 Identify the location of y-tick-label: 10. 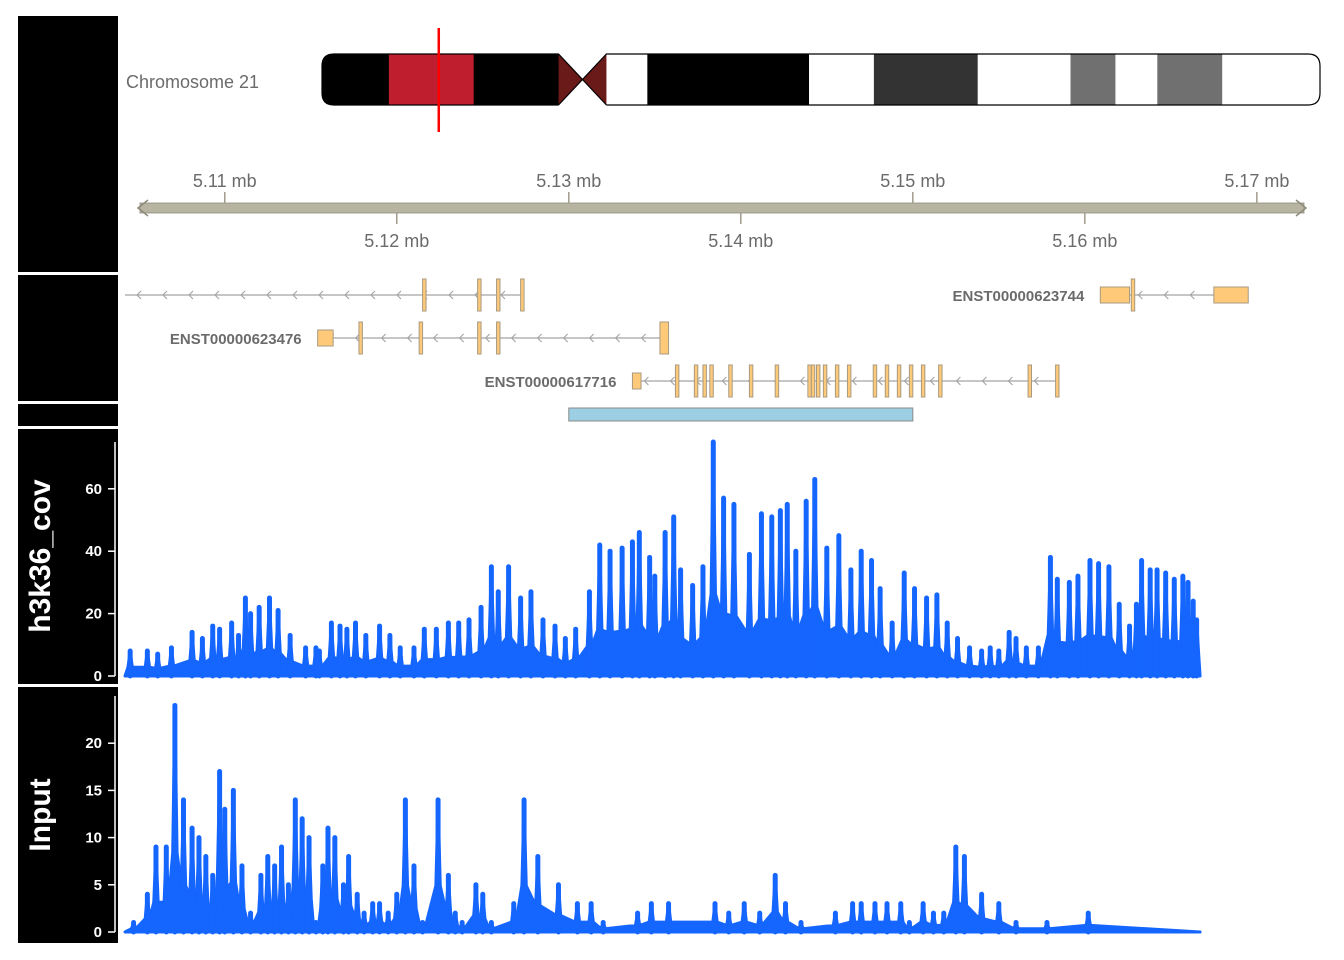
(93, 838).